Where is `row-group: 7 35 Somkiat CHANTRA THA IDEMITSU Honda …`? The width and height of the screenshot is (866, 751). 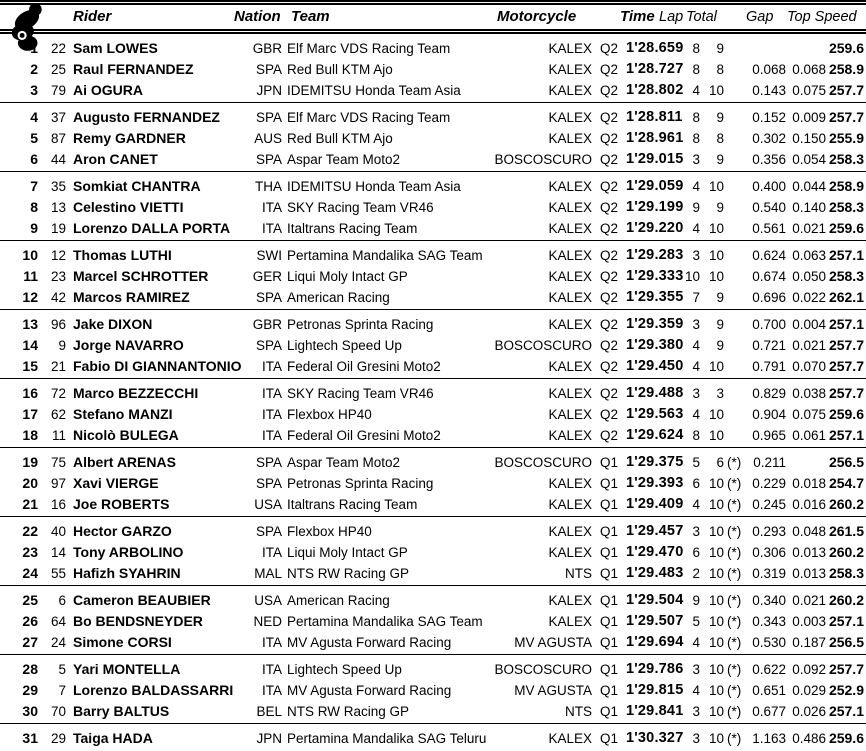 row-group: 7 35 Somkiat CHANTRA THA IDEMITSU Honda … is located at coordinates (433, 206).